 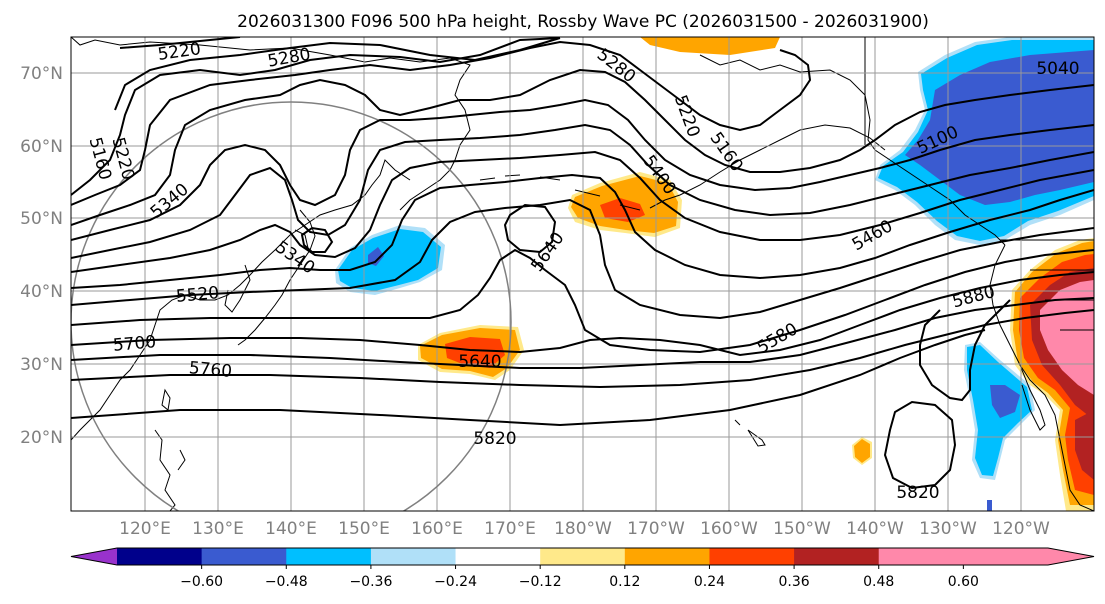 What do you see at coordinates (1052, 374) in the screenshot?
I see `positive-anomaly-west-north-america` at bounding box center [1052, 374].